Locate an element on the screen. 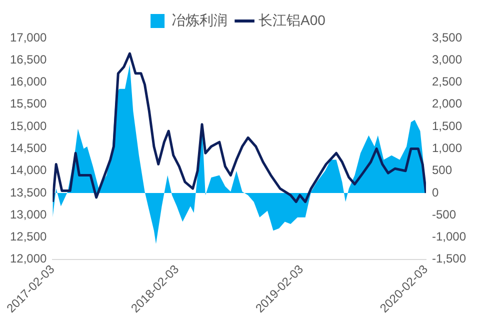  y-tick-label: 13,000 is located at coordinates (29, 214).